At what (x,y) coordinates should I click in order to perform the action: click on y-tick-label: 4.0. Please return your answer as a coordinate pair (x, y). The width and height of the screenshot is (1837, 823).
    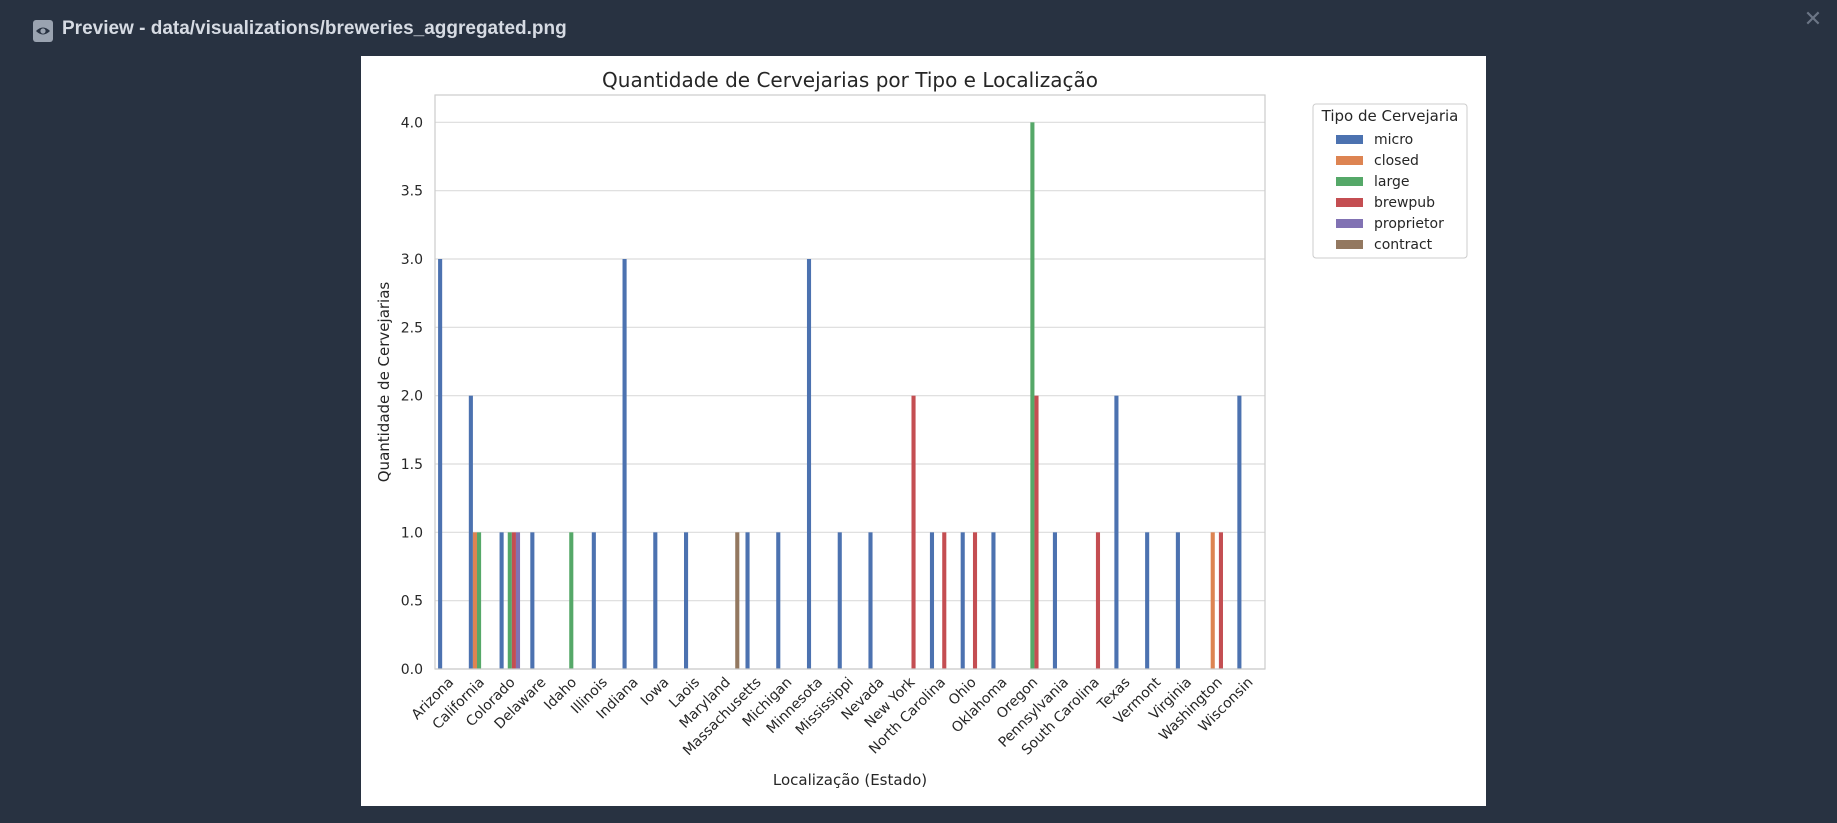
    Looking at the image, I should click on (412, 123).